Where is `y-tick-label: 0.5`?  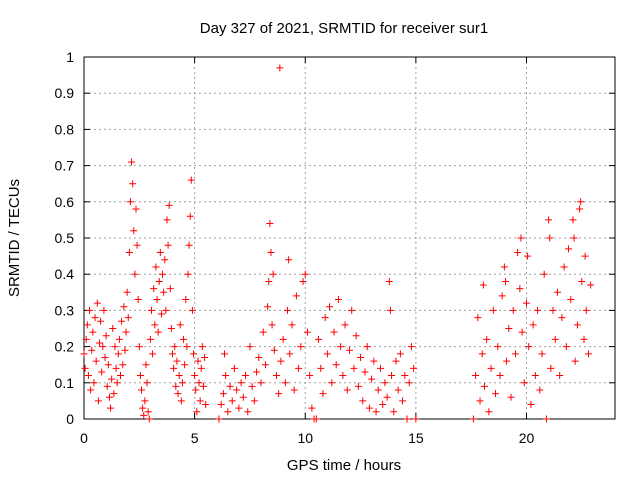 y-tick-label: 0.5 is located at coordinates (65, 238).